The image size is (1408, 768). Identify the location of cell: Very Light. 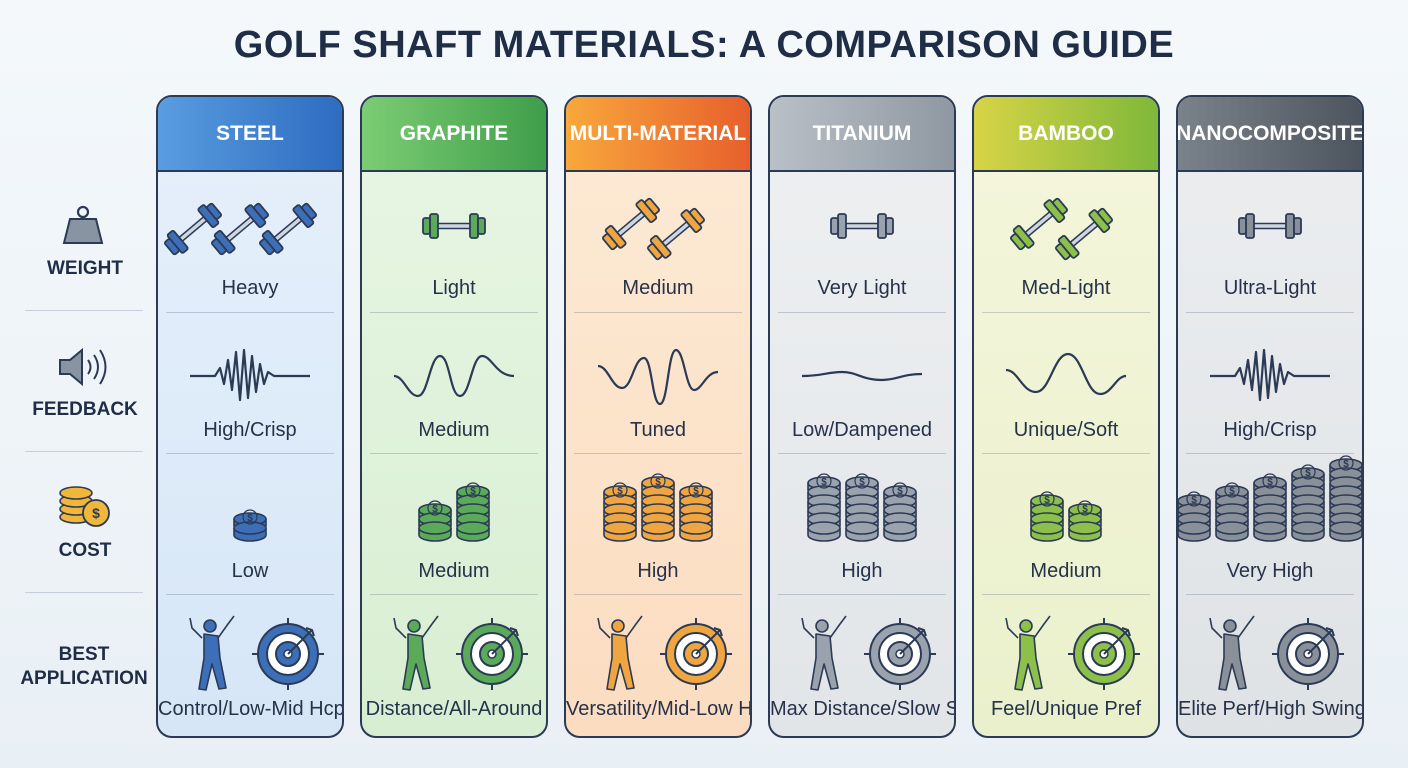
(862, 241).